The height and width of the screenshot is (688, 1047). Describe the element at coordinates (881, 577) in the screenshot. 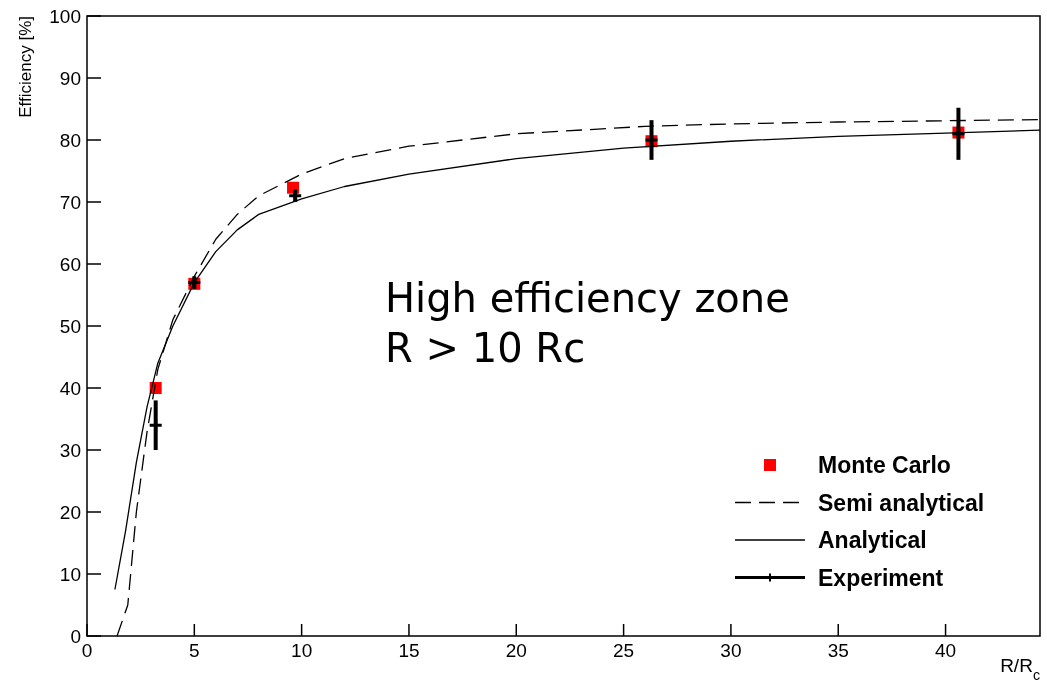

I see `legend-label: Experiment` at that location.